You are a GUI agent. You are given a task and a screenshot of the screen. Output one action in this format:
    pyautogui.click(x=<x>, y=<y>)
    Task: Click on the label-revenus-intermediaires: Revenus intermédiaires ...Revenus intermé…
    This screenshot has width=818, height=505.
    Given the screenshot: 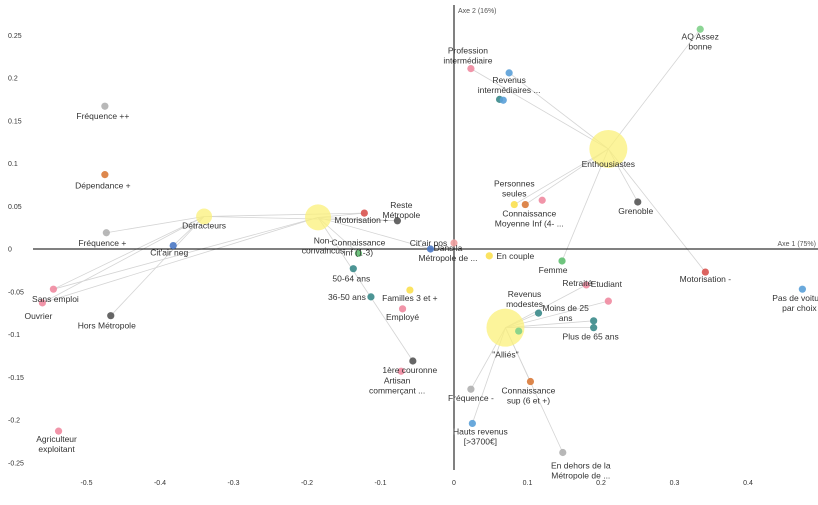 What is the action you would take?
    pyautogui.click(x=509, y=85)
    